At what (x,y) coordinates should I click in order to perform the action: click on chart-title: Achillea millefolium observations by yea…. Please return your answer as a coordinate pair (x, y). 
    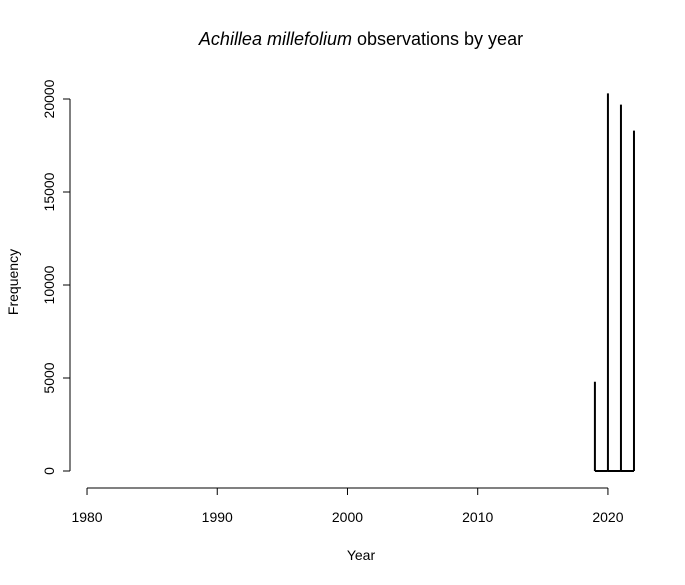
    Looking at the image, I should click on (360, 39).